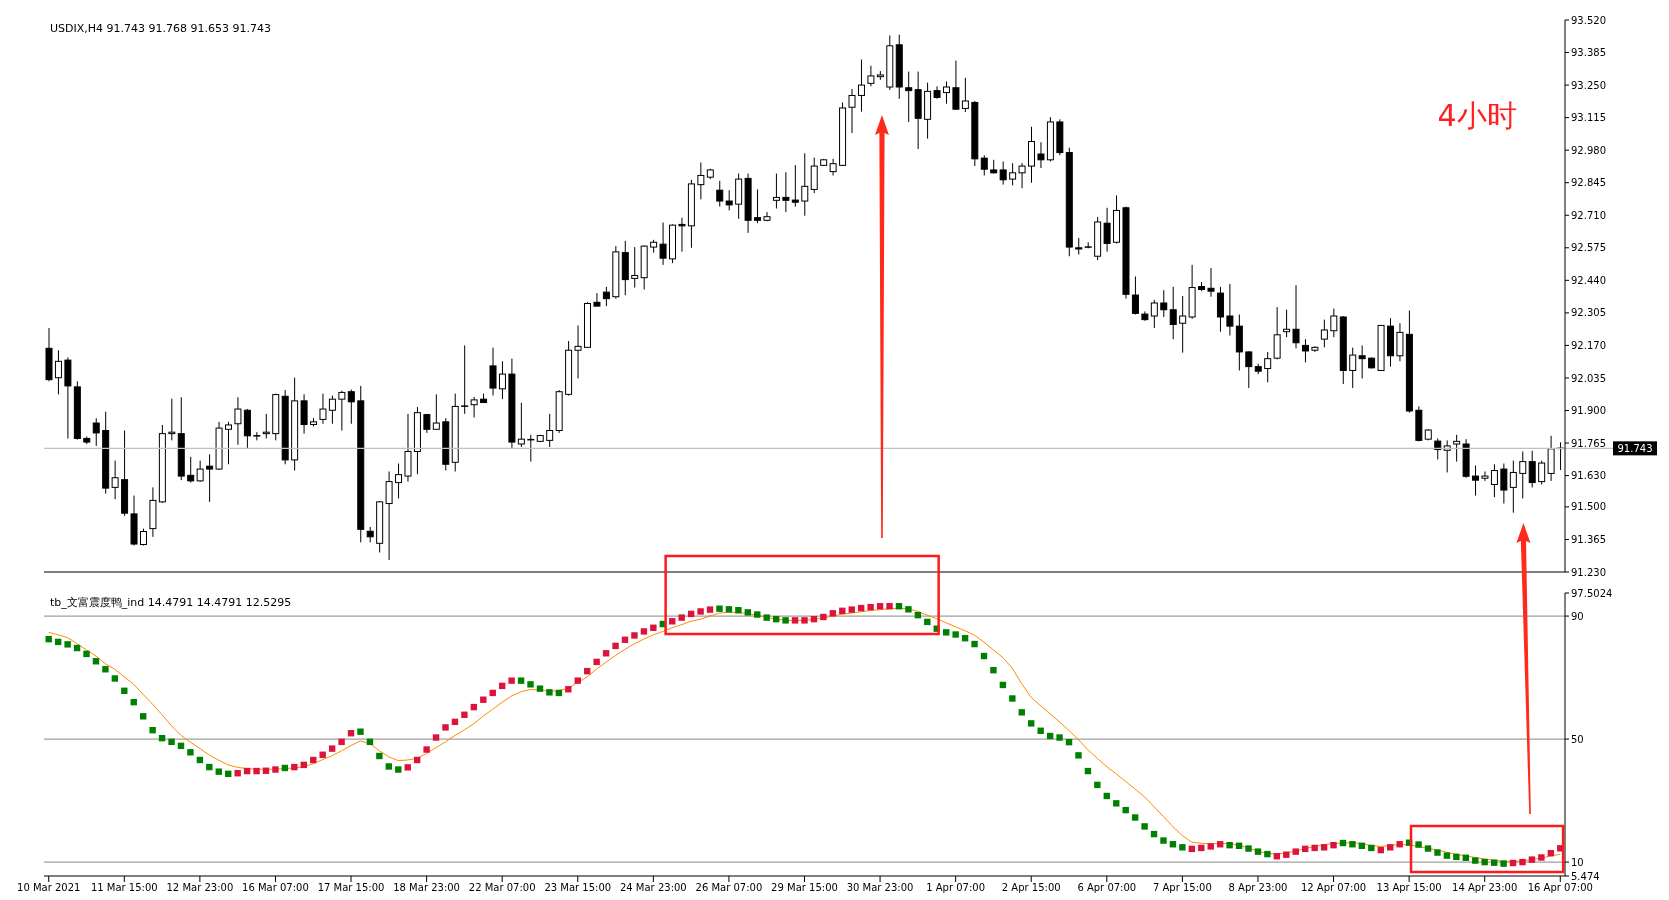 The image size is (1669, 900). What do you see at coordinates (1588, 118) in the screenshot?
I see `y-tick-label: 93.115` at bounding box center [1588, 118].